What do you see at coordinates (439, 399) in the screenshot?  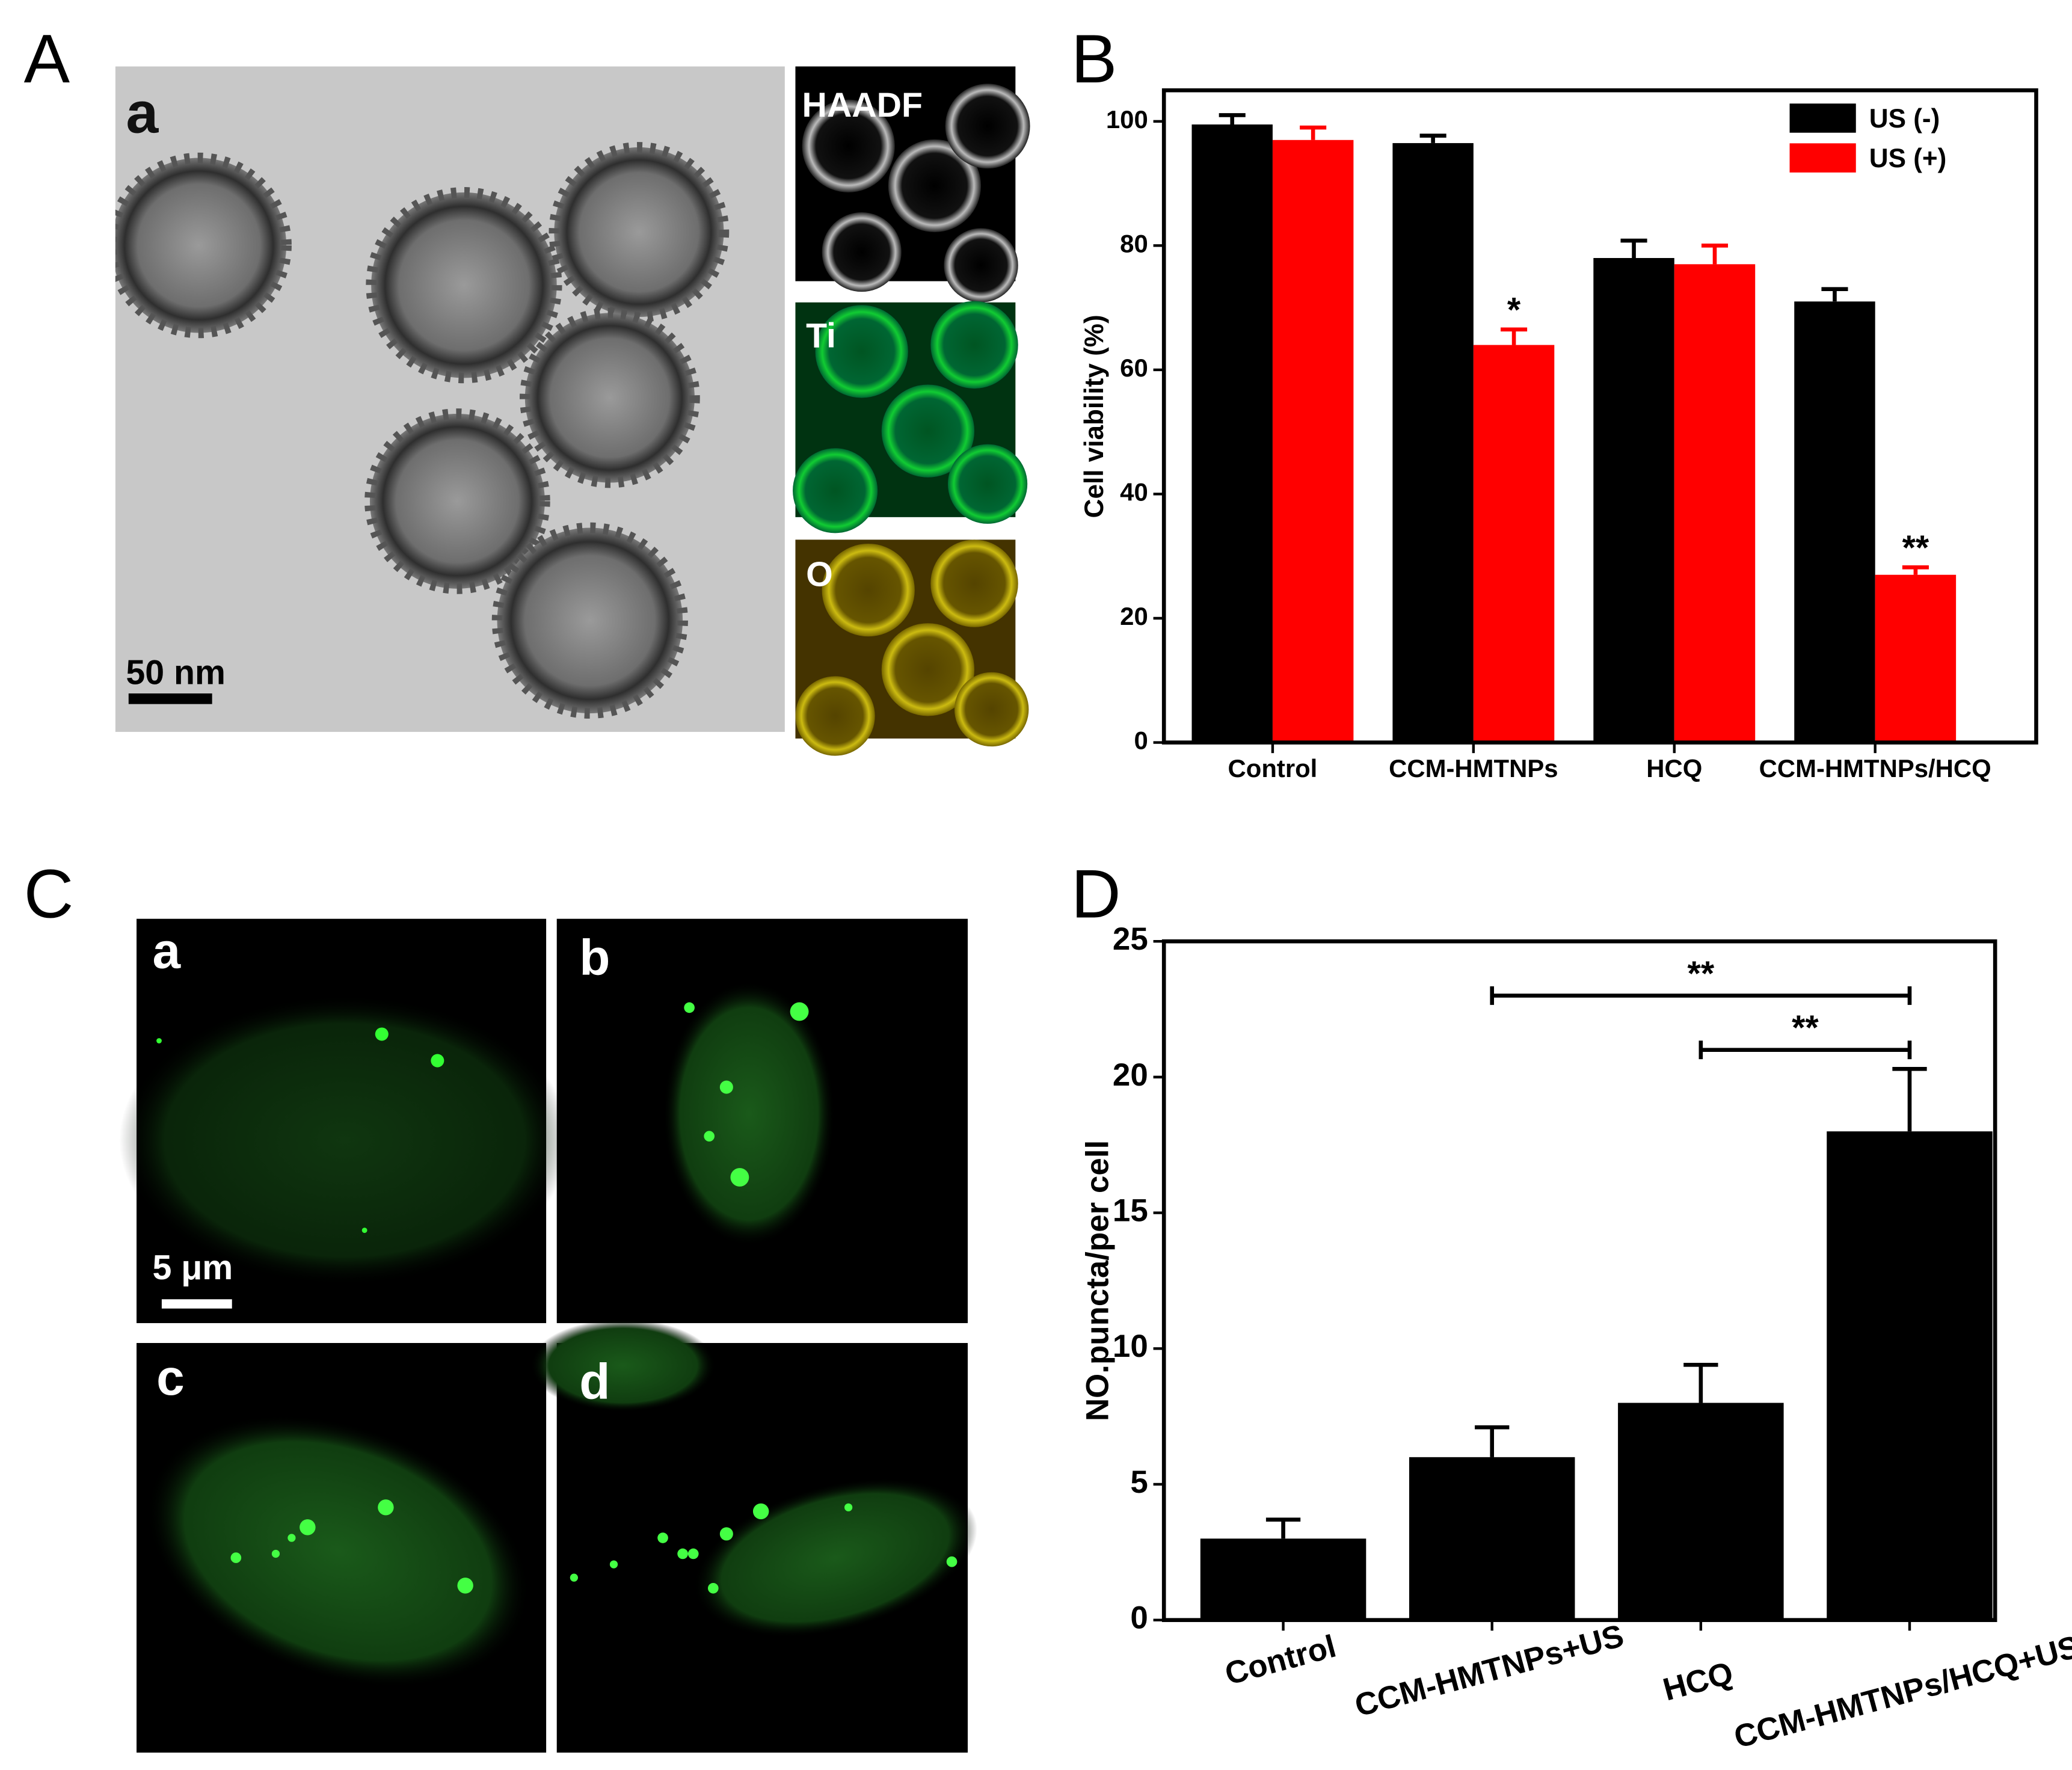 I see `tem-image: a 50 nm` at bounding box center [439, 399].